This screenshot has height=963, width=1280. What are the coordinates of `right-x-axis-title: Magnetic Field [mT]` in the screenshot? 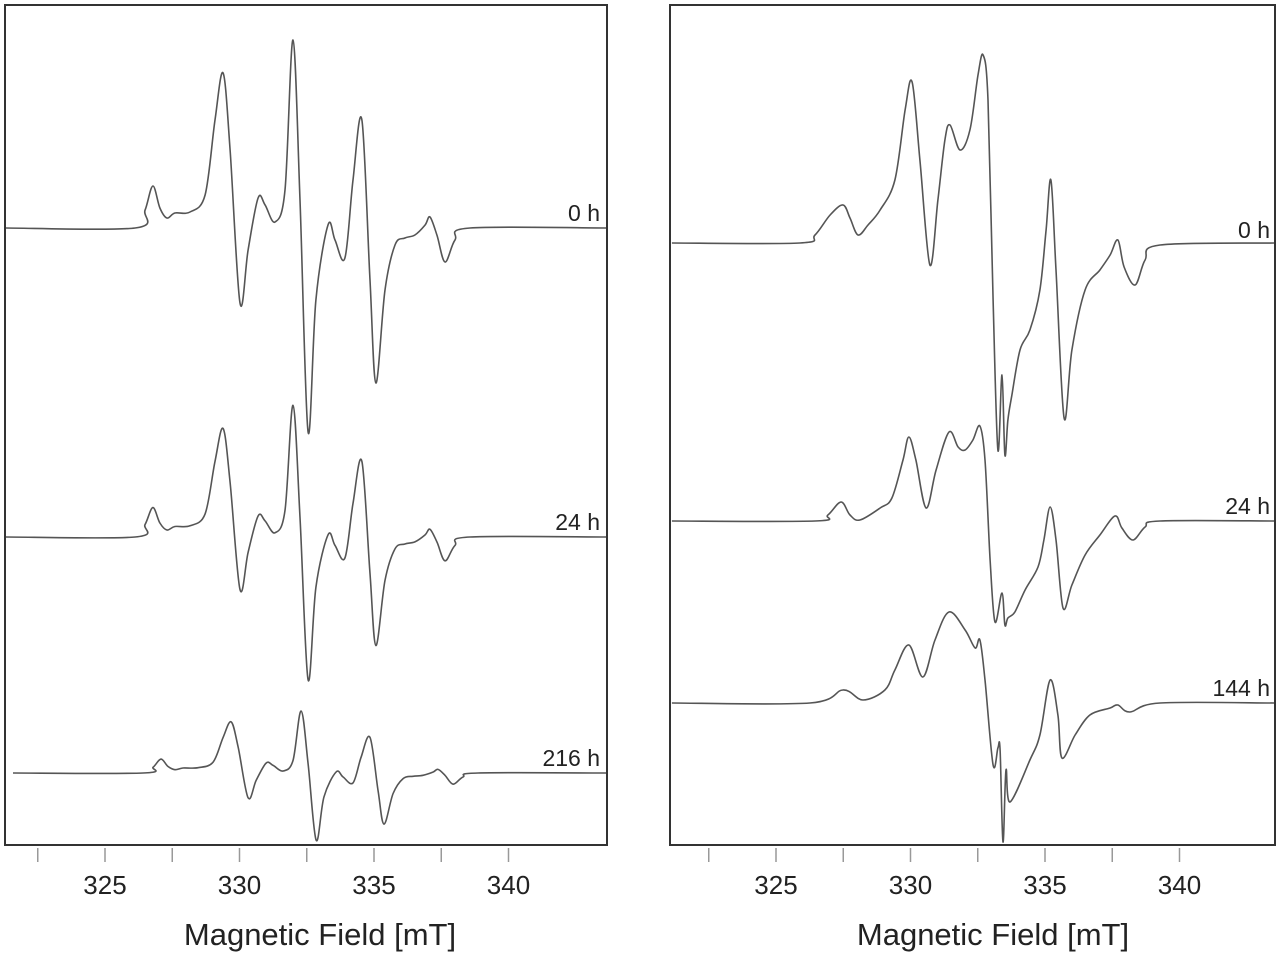 It's located at (993, 934).